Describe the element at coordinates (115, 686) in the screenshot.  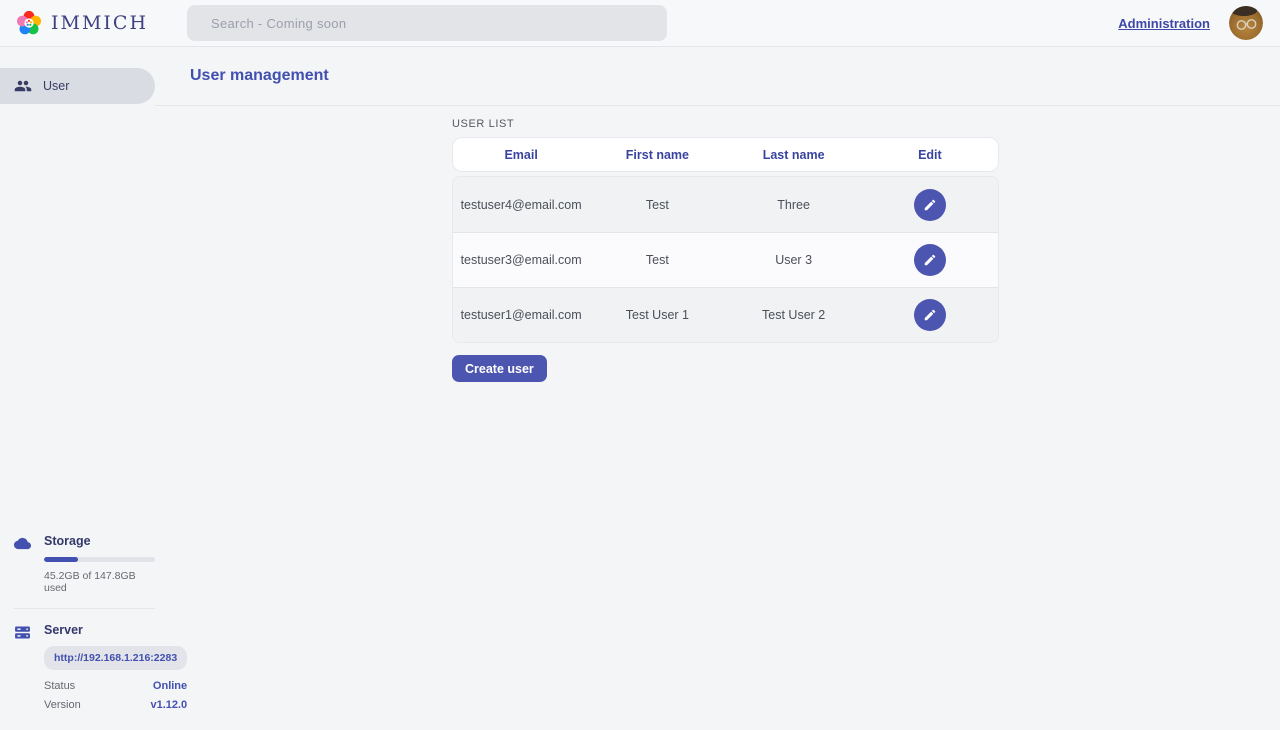
I see `server-status-row: Status Online` at that location.